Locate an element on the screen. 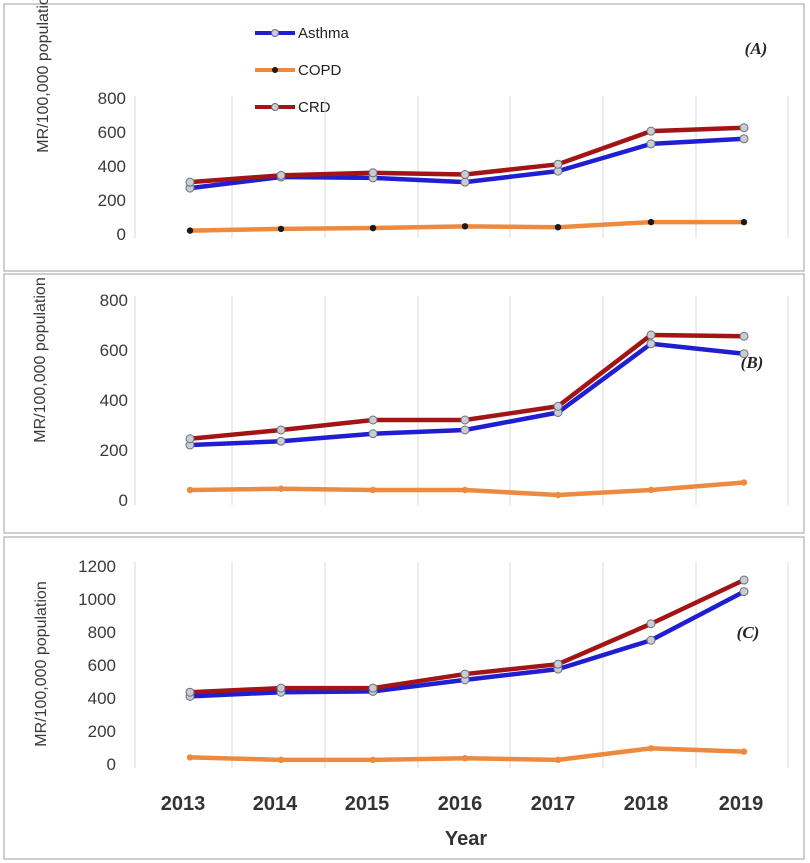 This screenshot has width=810, height=863. panel-a-copd-point-2016 is located at coordinates (465, 226).